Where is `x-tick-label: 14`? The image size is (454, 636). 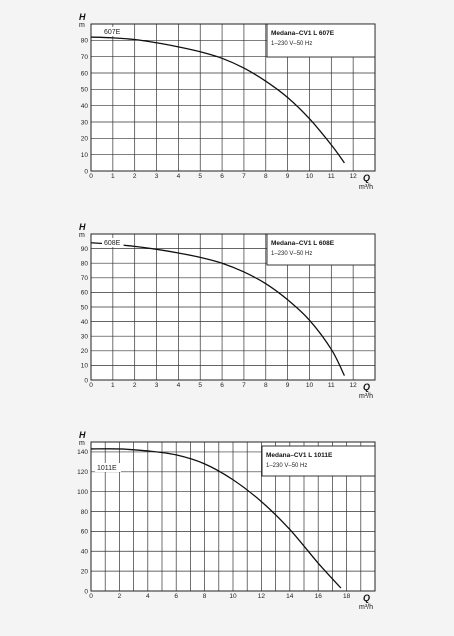
x-tick-label: 14 is located at coordinates (290, 596).